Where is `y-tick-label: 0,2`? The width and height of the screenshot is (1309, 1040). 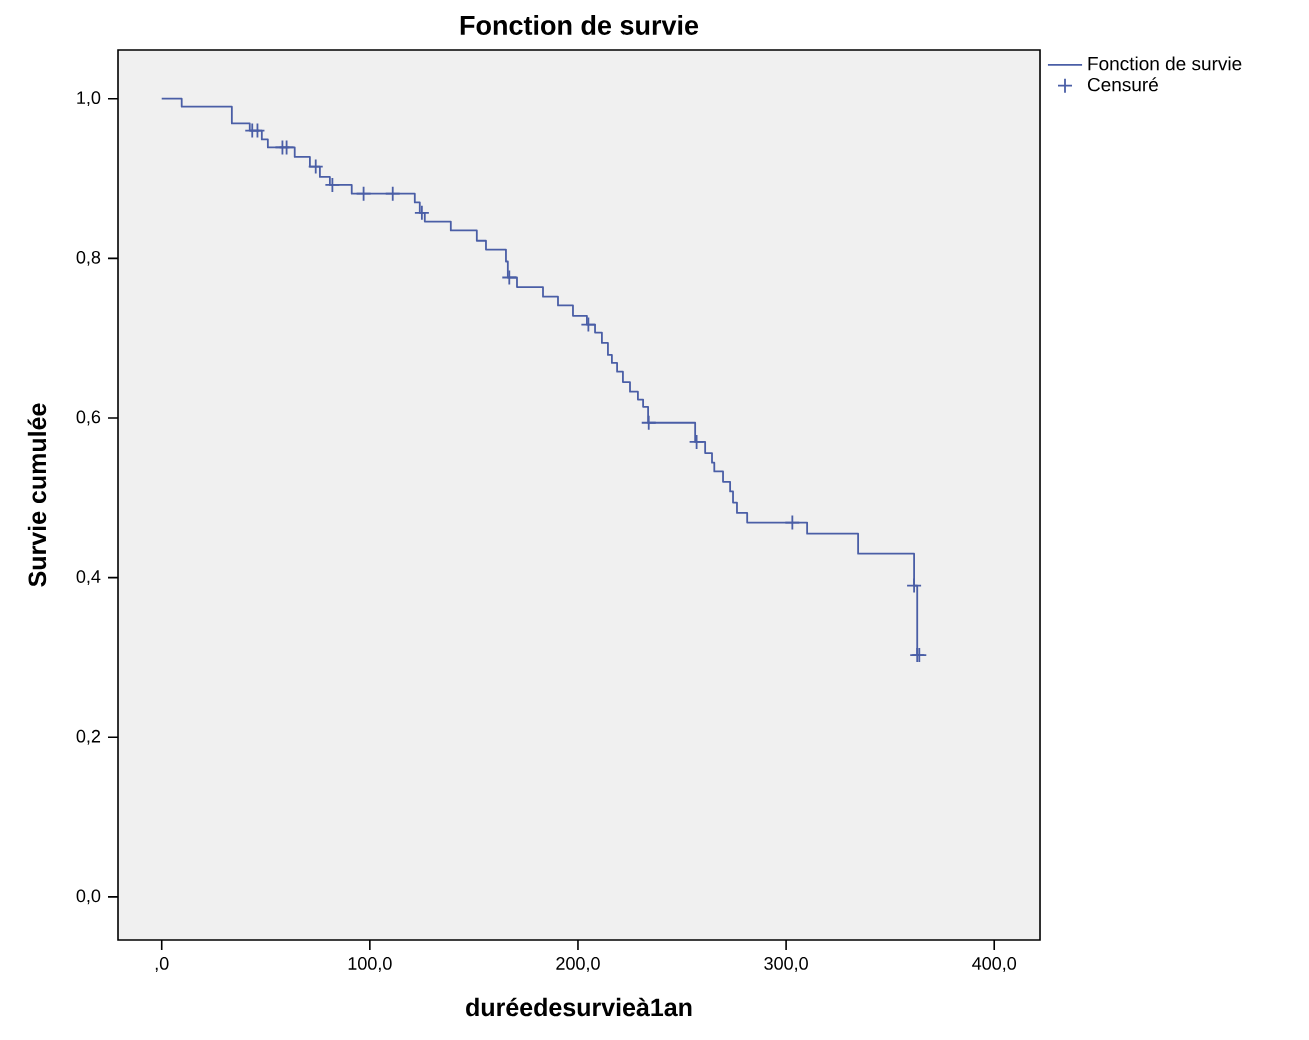 y-tick-label: 0,2 is located at coordinates (88, 737).